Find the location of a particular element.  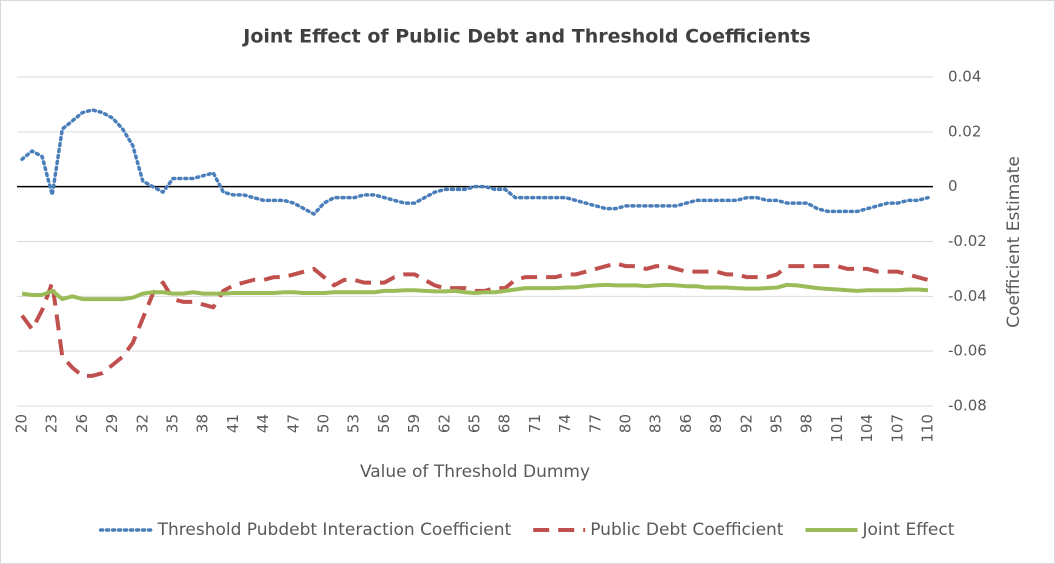

y-tick-label: 0.02 is located at coordinates (964, 131).